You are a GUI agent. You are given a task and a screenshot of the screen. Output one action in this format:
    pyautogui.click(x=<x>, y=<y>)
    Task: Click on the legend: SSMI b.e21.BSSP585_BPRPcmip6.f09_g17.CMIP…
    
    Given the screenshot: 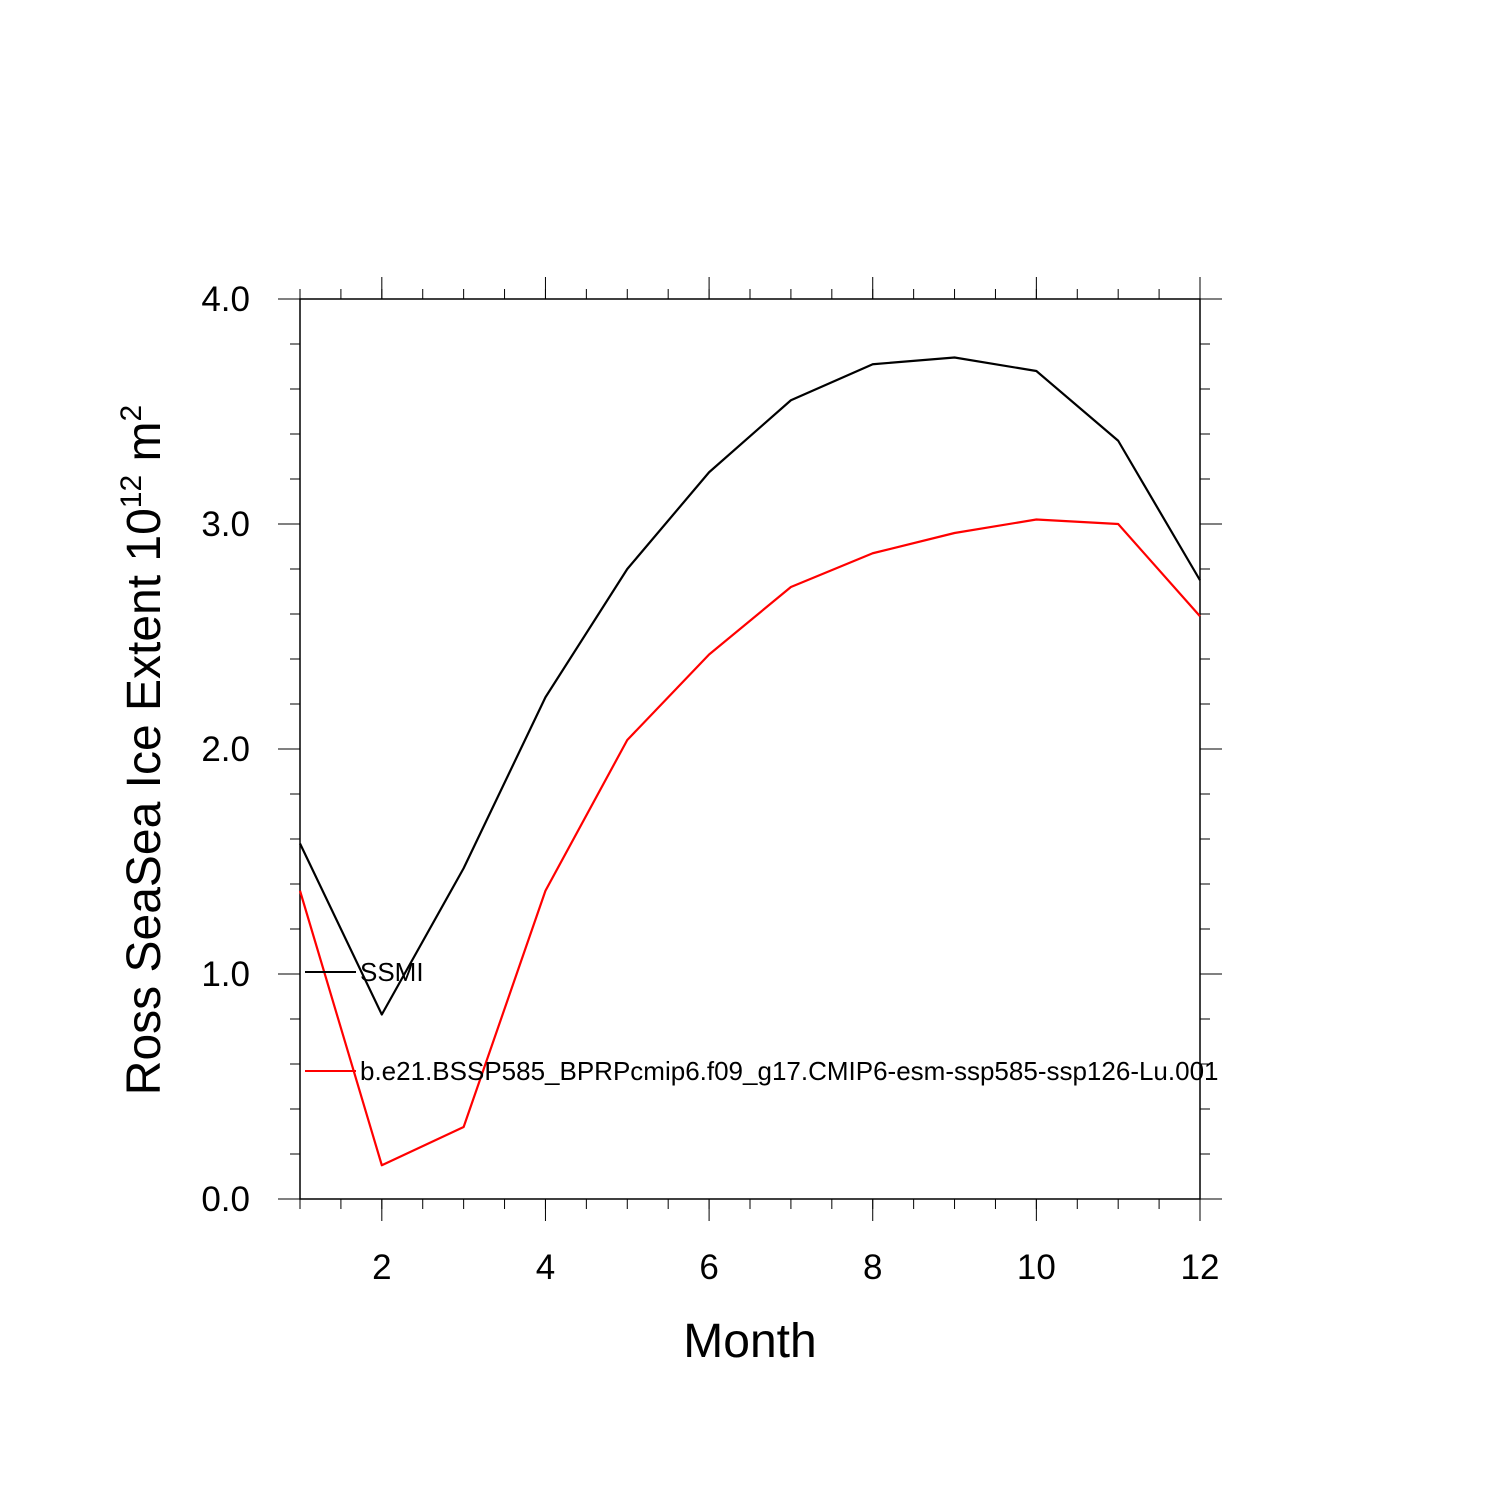 What is the action you would take?
    pyautogui.click(x=762, y=1021)
    